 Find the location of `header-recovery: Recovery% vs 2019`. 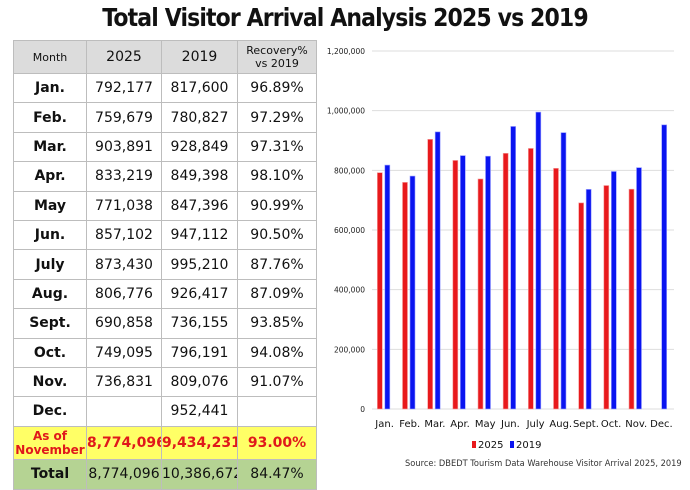

header-recovery: Recovery% vs 2019 is located at coordinates (277, 57).